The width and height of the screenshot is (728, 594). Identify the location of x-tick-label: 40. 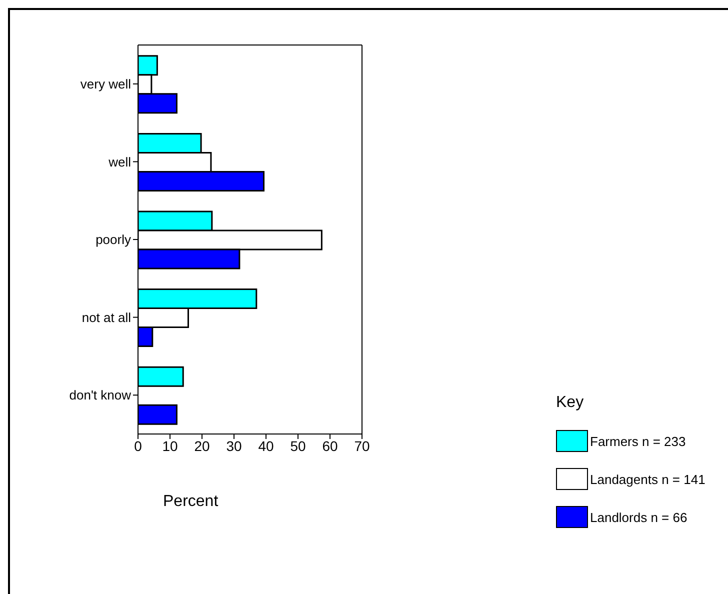
(266, 446).